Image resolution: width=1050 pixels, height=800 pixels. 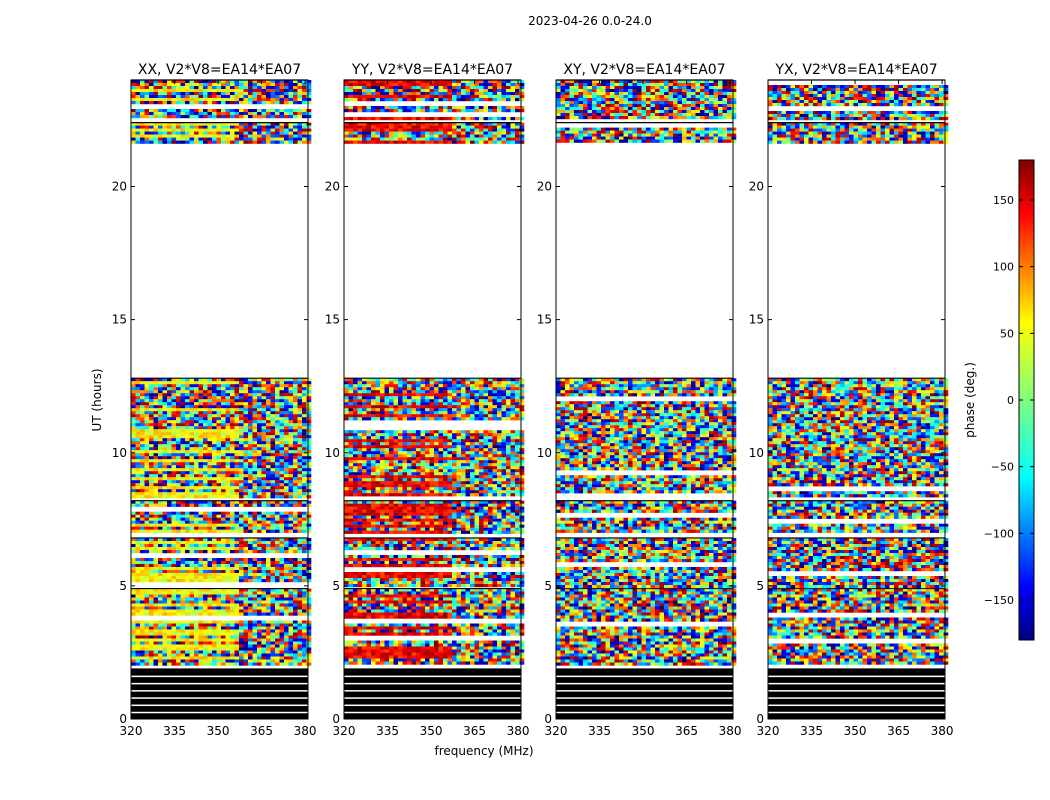 What do you see at coordinates (999, 533) in the screenshot?
I see `colorbar-tick-label: −100` at bounding box center [999, 533].